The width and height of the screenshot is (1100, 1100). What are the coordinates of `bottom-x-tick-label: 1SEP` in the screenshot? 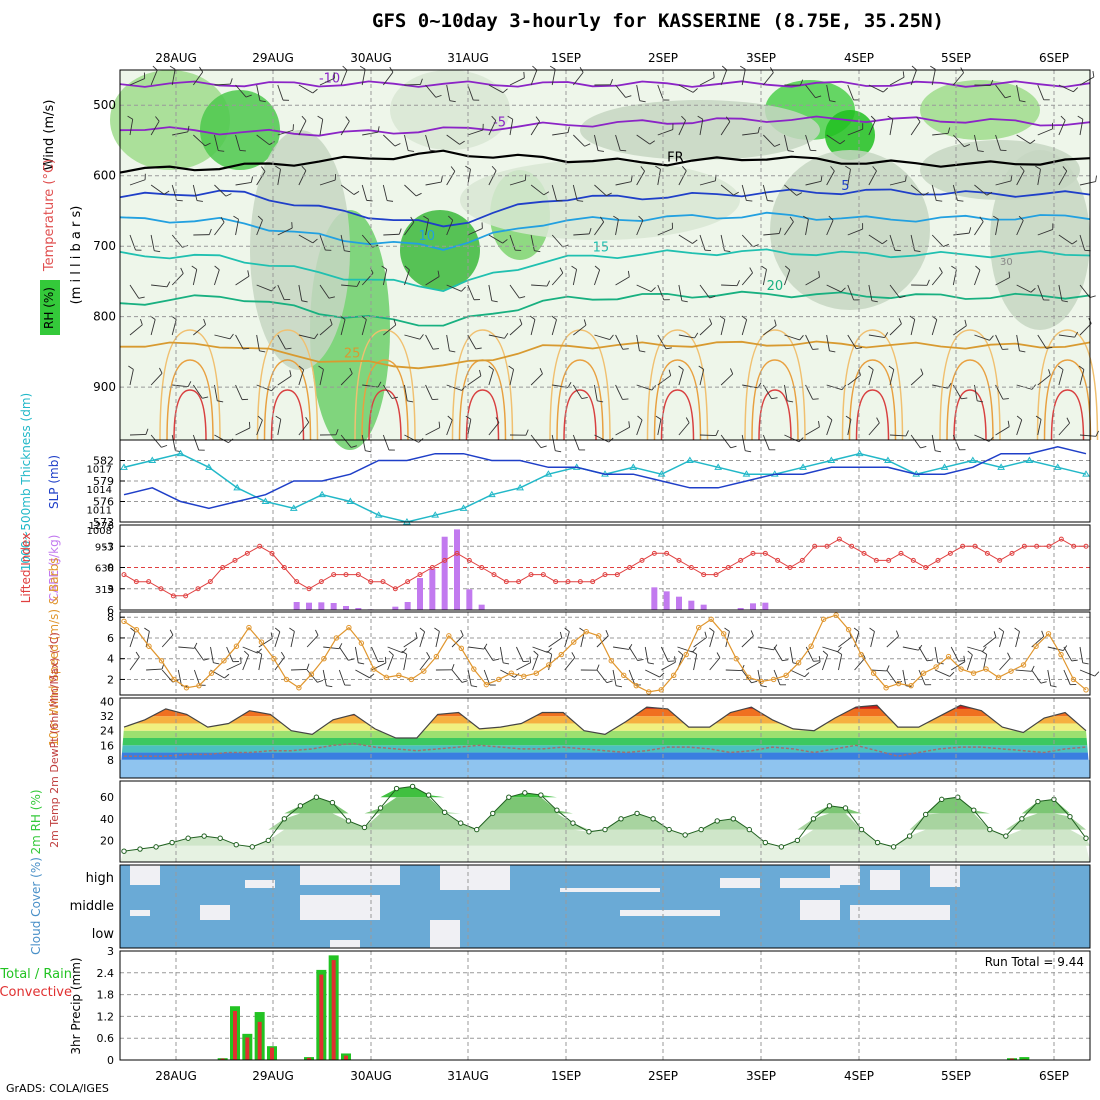 It's located at (566, 1076).